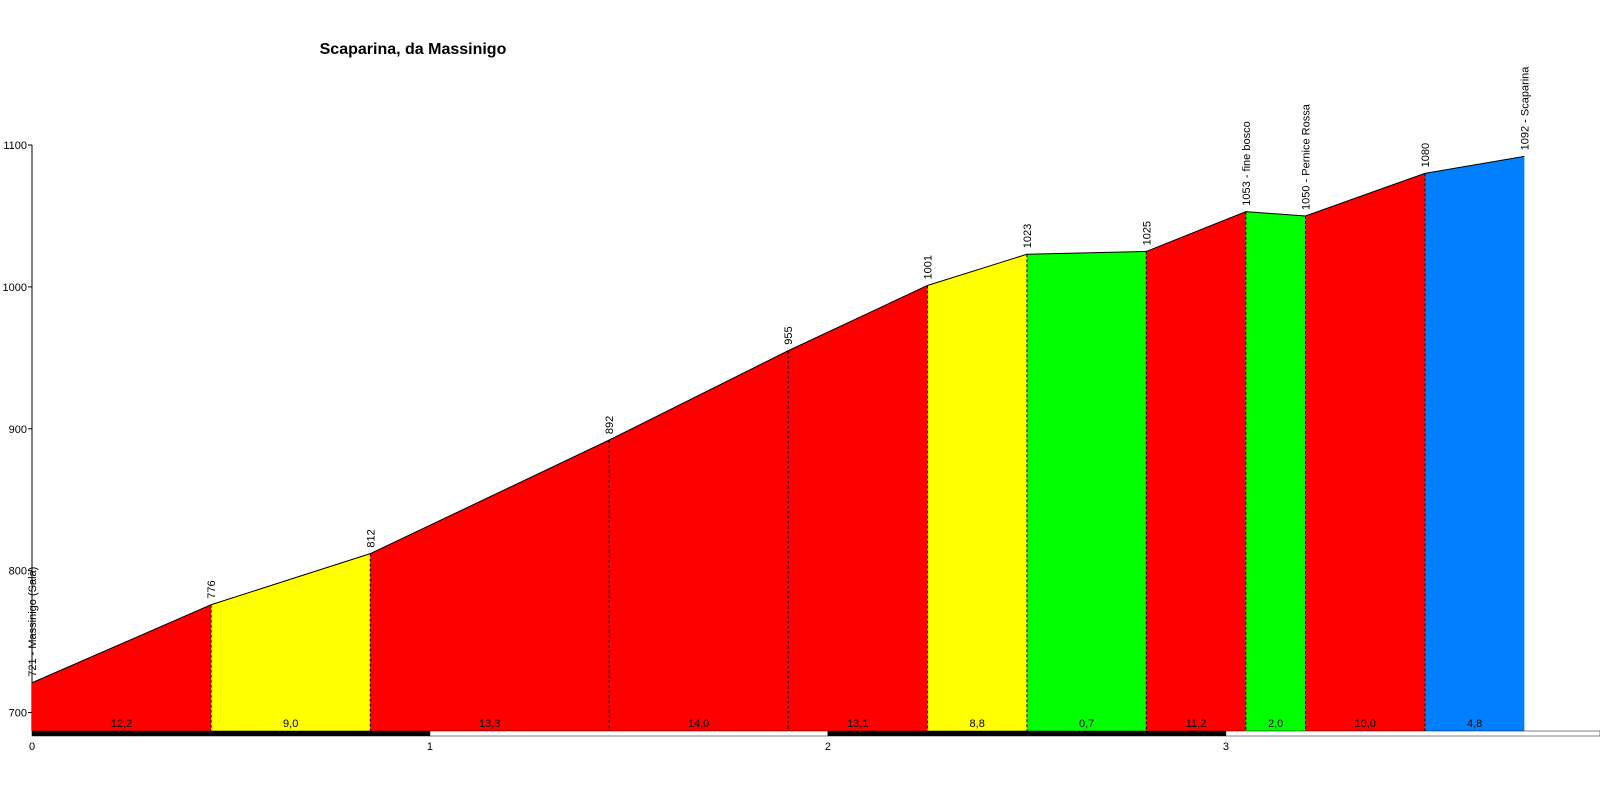 This screenshot has height=800, width=1600. Describe the element at coordinates (212, 589) in the screenshot. I see `point-label: 776` at that location.